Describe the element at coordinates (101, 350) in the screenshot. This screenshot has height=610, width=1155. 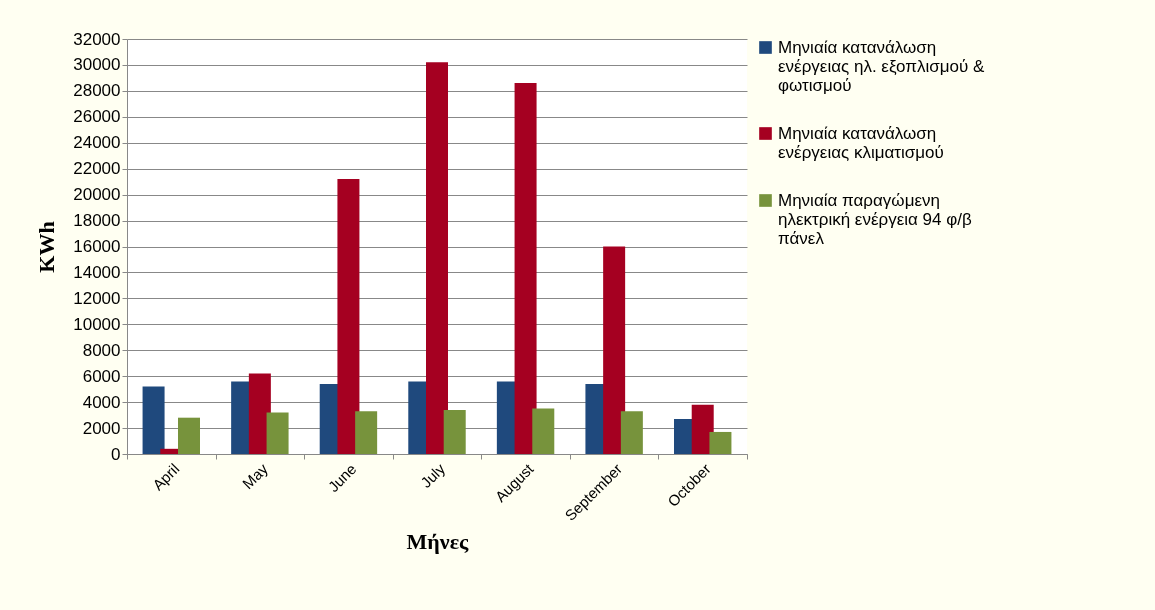
I see `y-tick-label: 8000` at that location.